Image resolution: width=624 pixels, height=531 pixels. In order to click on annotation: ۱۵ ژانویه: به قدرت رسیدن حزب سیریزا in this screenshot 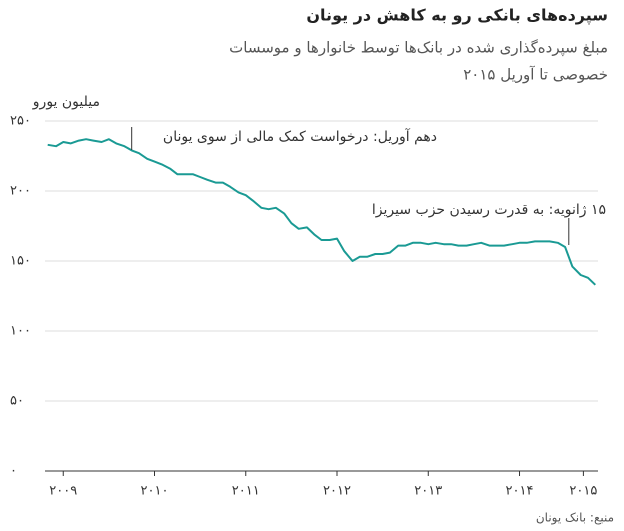, I will do `click(489, 210)`.